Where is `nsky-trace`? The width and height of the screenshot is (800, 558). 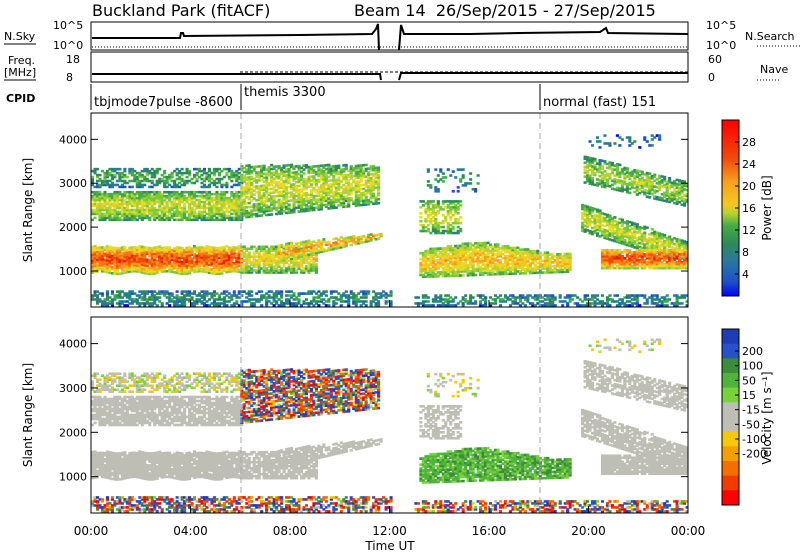
nsky-trace is located at coordinates (390, 37).